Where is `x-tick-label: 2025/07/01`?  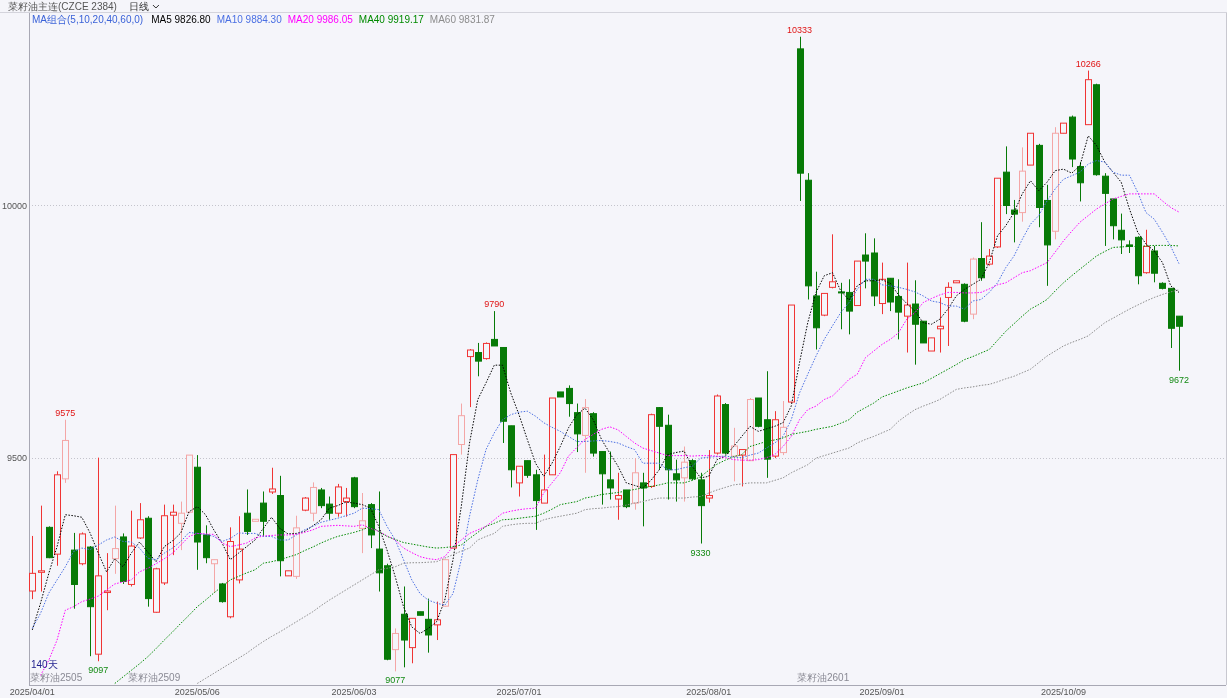
x-tick-label: 2025/07/01 is located at coordinates (519, 692).